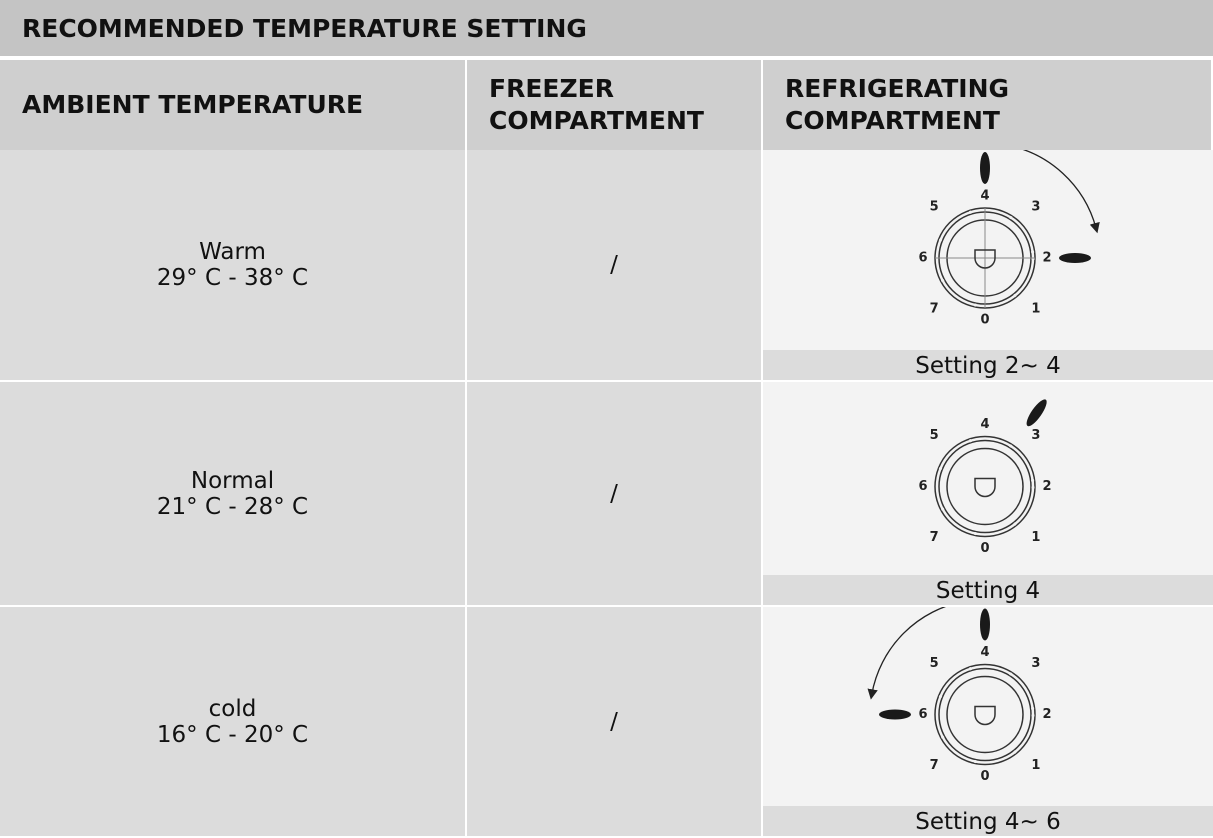 The height and width of the screenshot is (838, 1213). I want to click on column-header: FREEZER COMPARTMENT, so click(615, 105).